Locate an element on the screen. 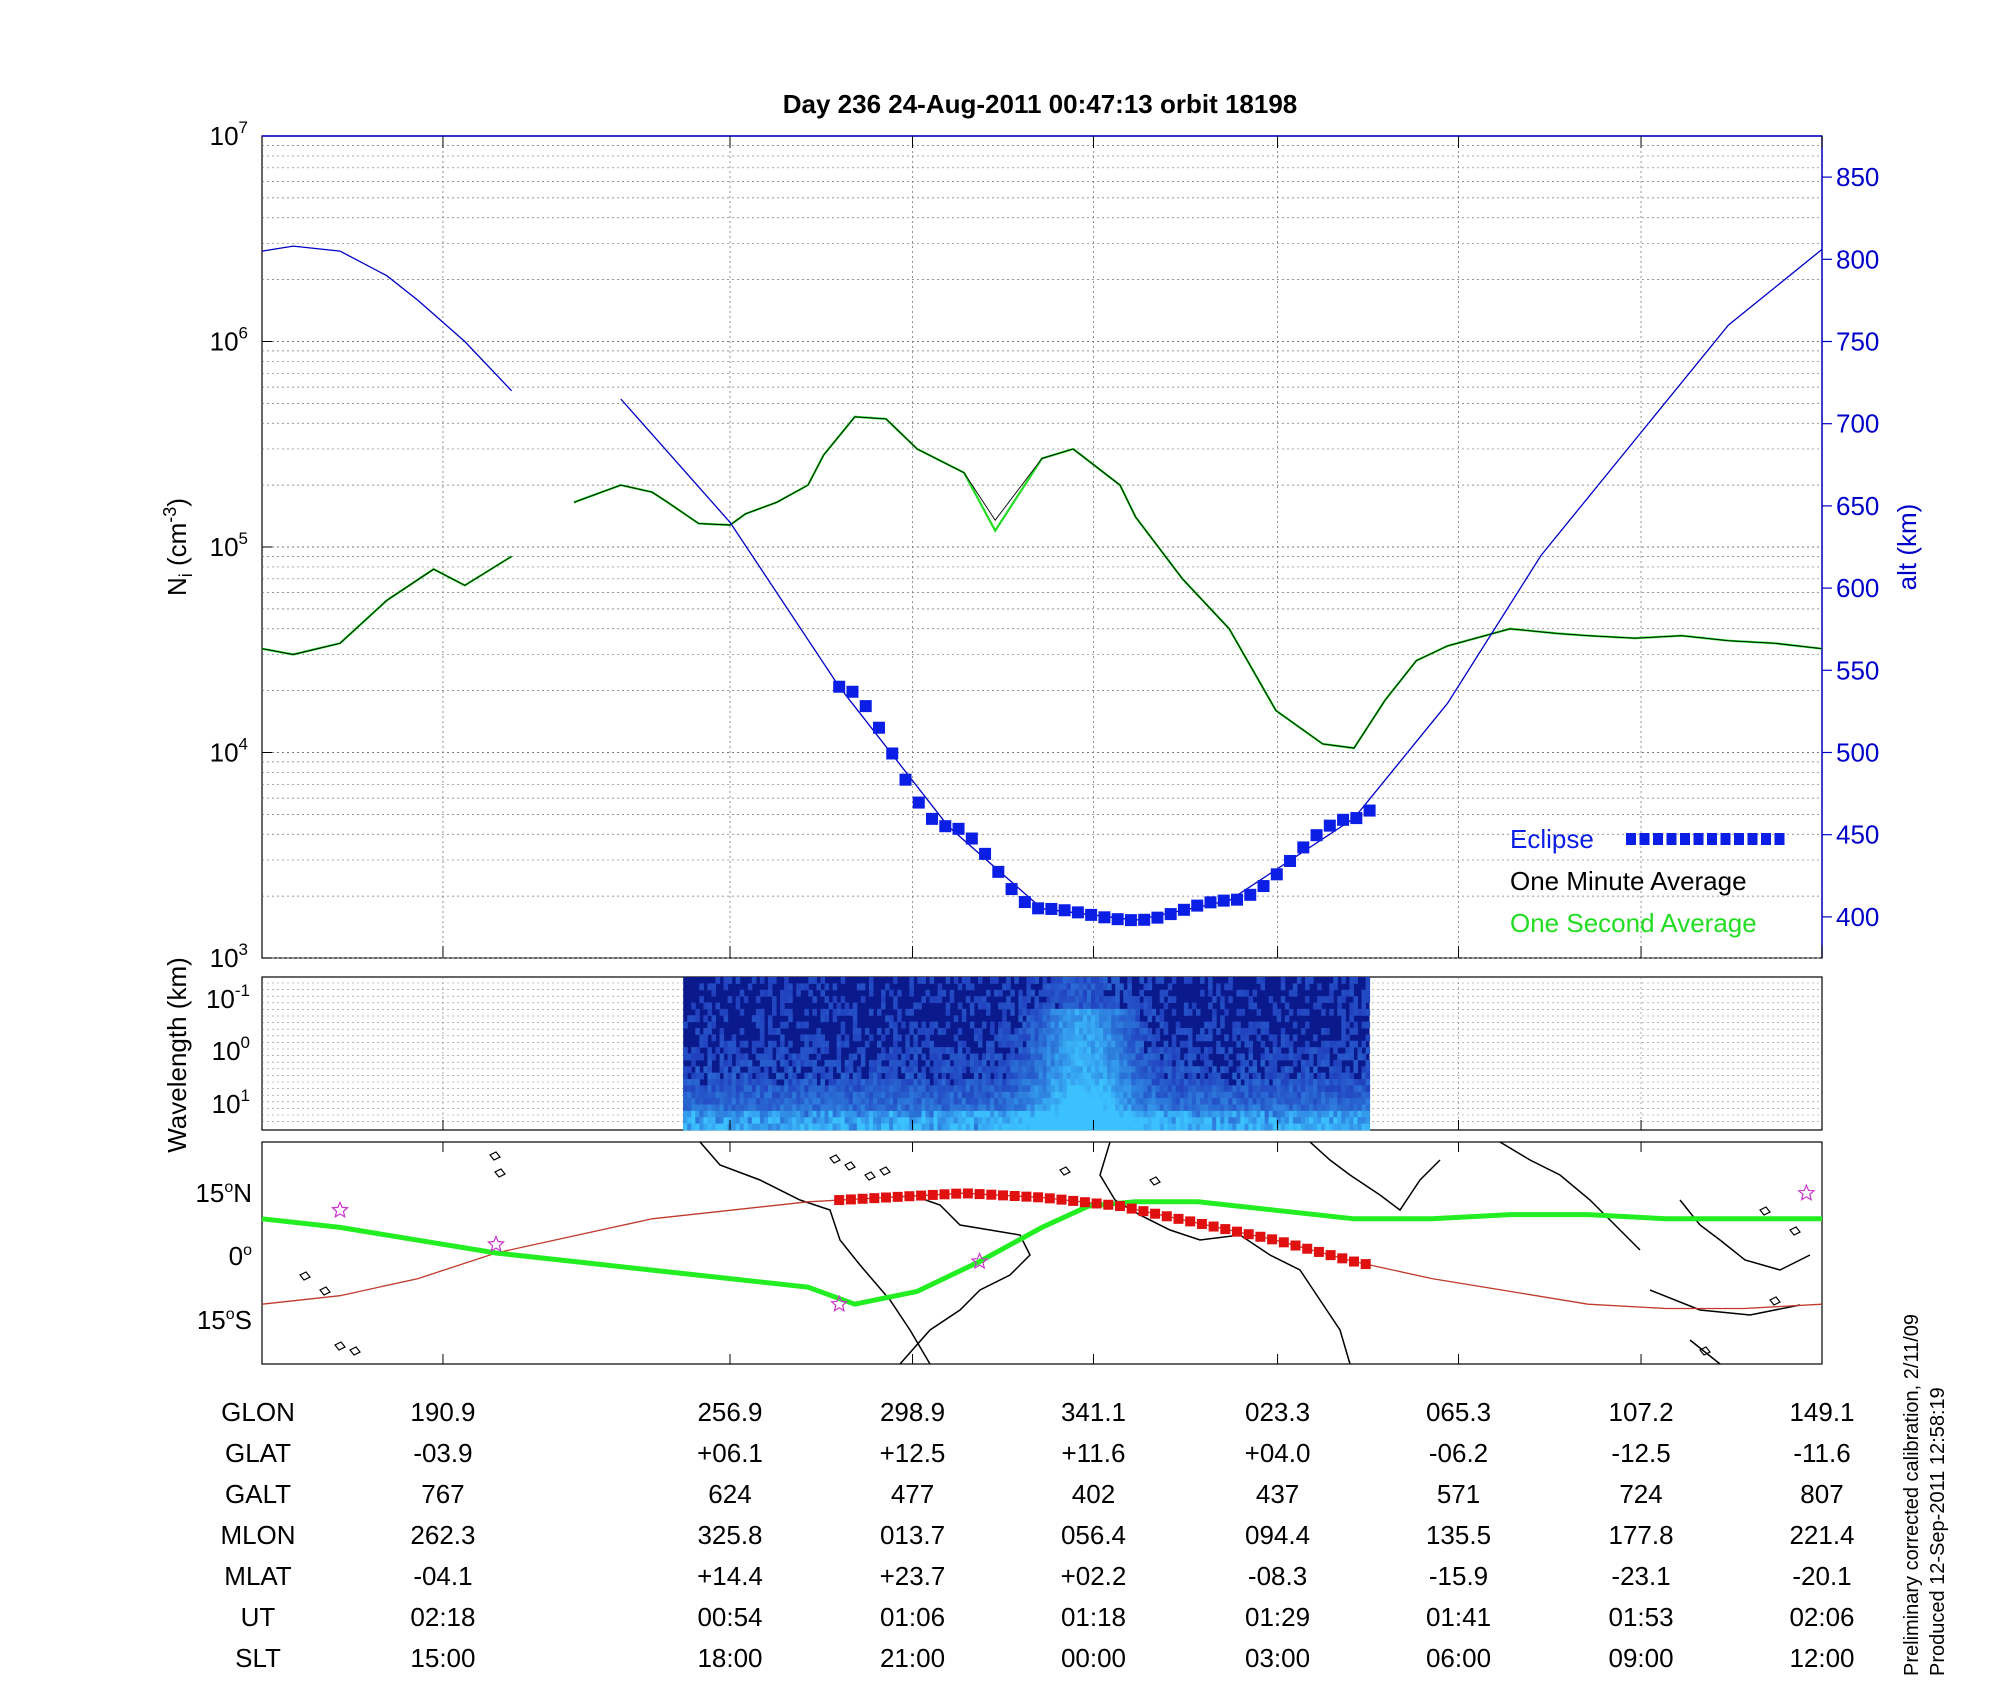 The image size is (2000, 1700). y2-tick-label: 400 is located at coordinates (1857, 917).